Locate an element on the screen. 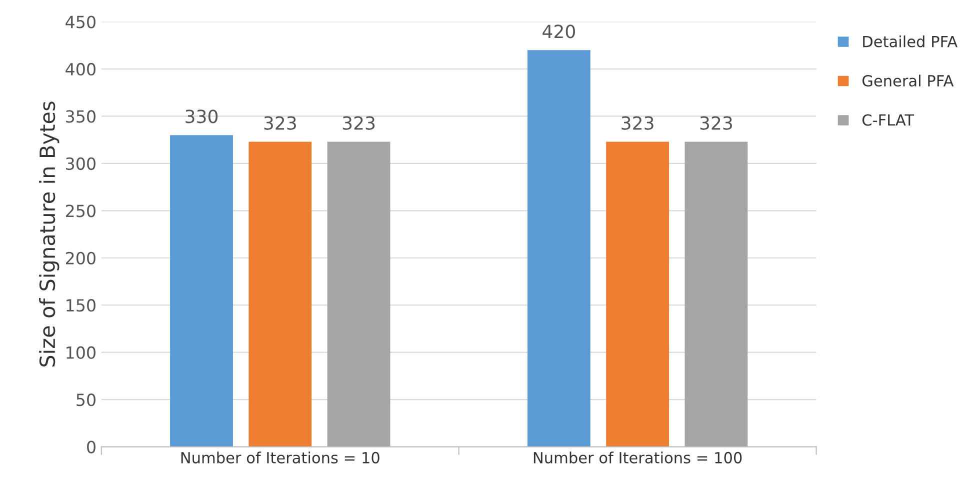  y-axis-title: Size of Signature in Bytes is located at coordinates (49, 234).